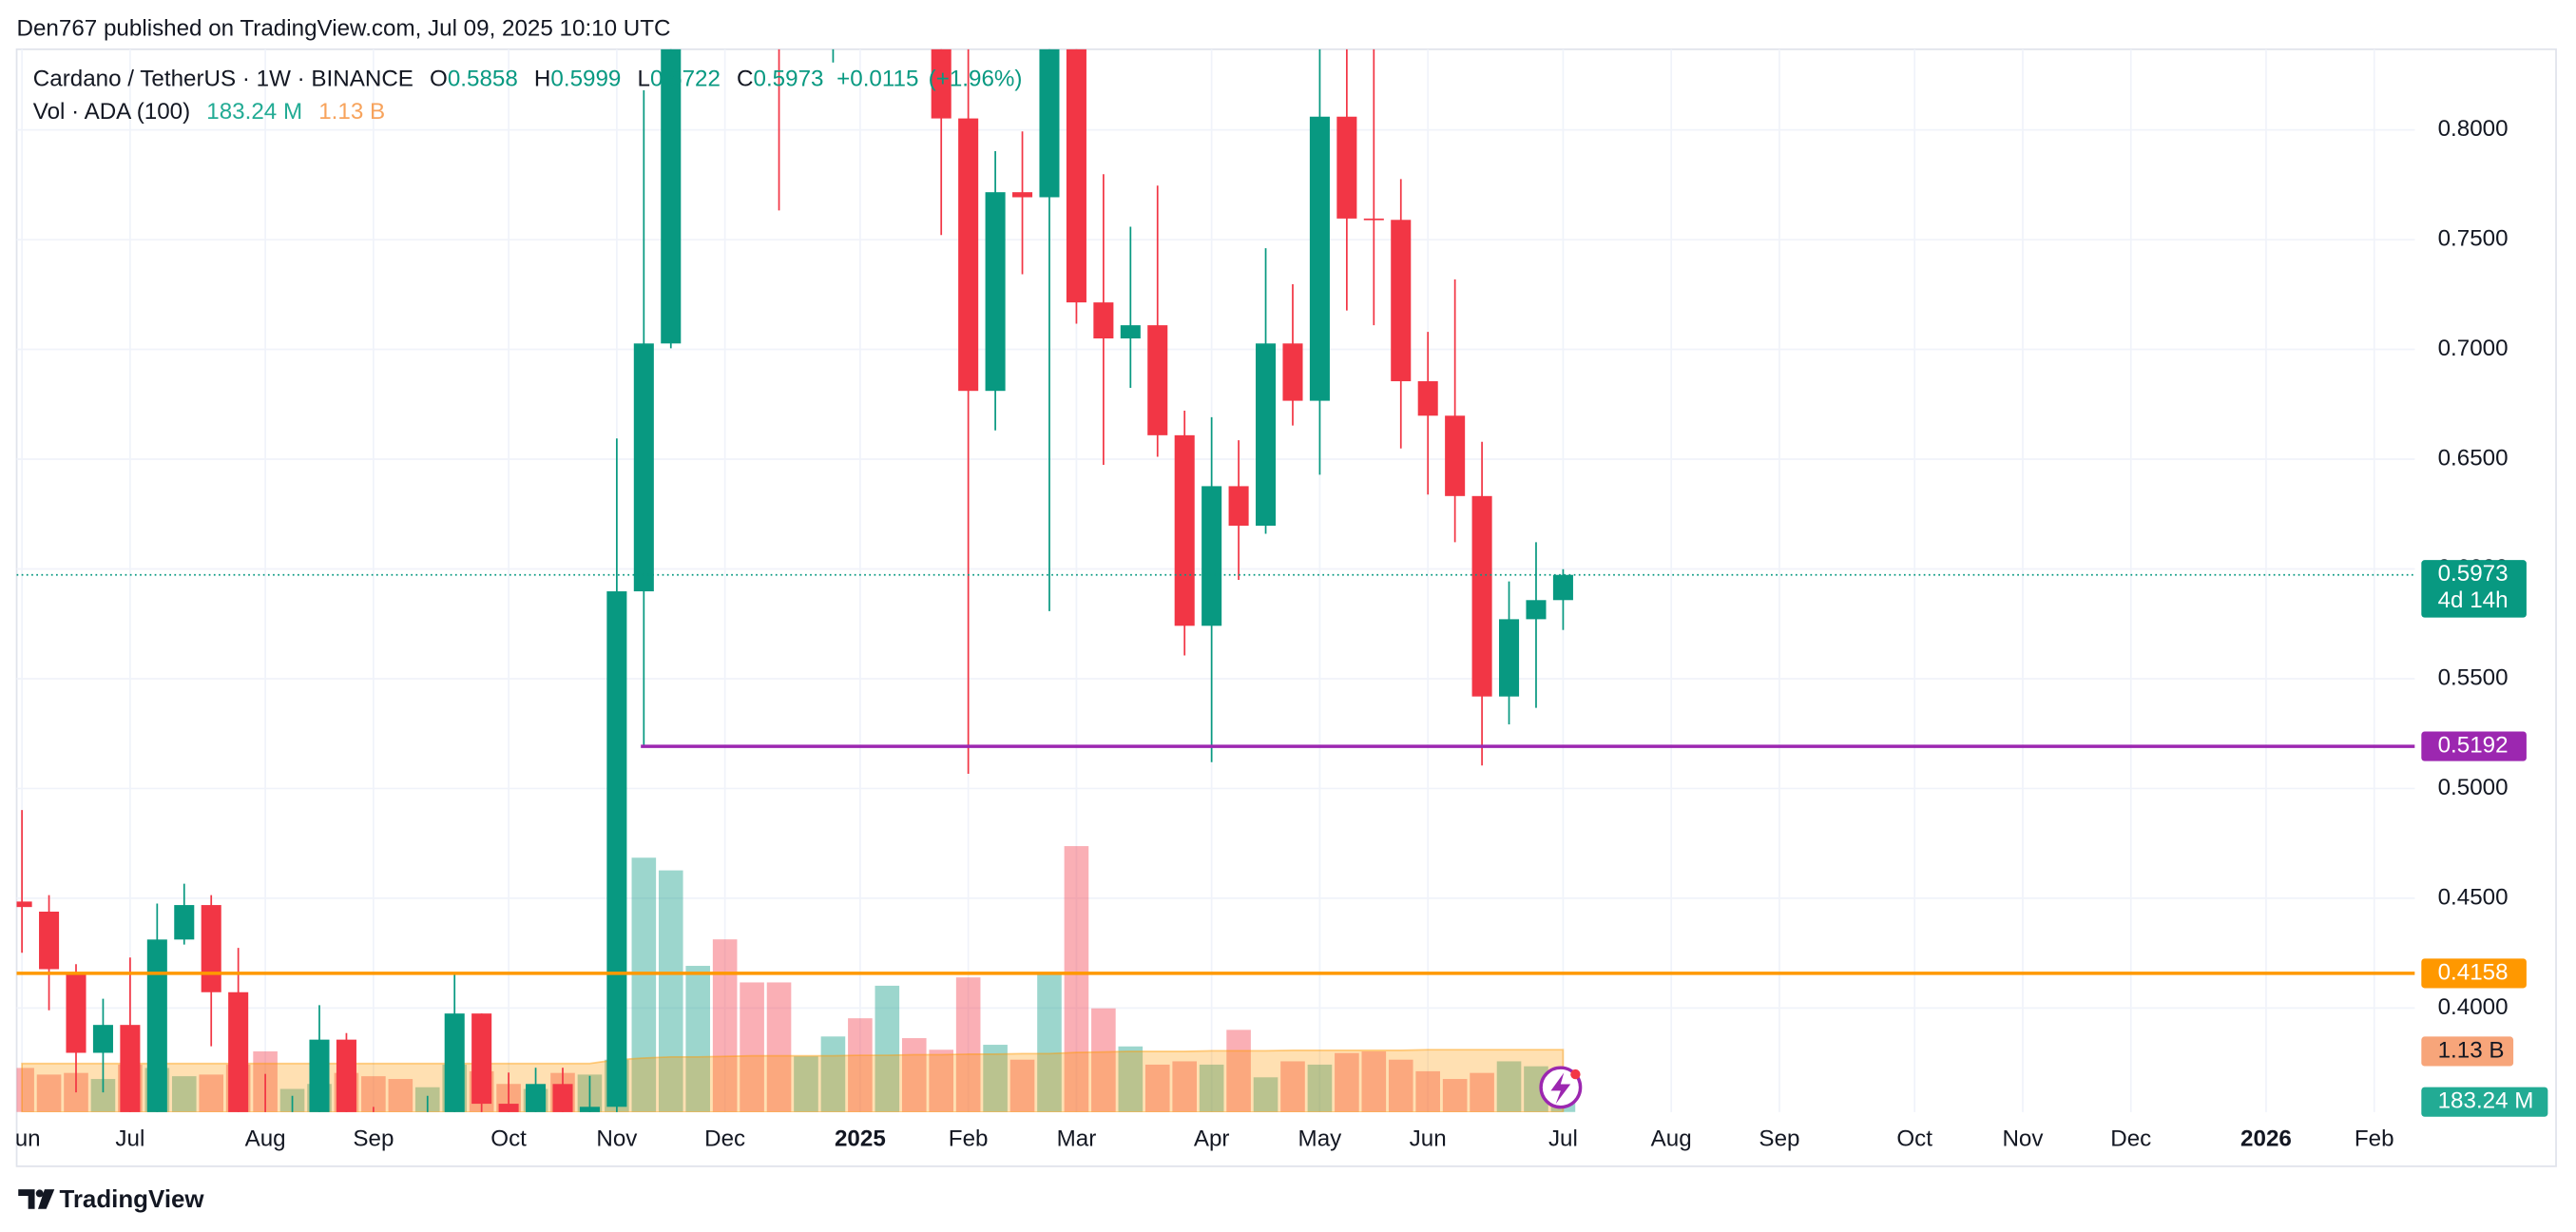  Describe the element at coordinates (2473, 348) in the screenshot. I see `y-tick-label: 0.7000` at that location.